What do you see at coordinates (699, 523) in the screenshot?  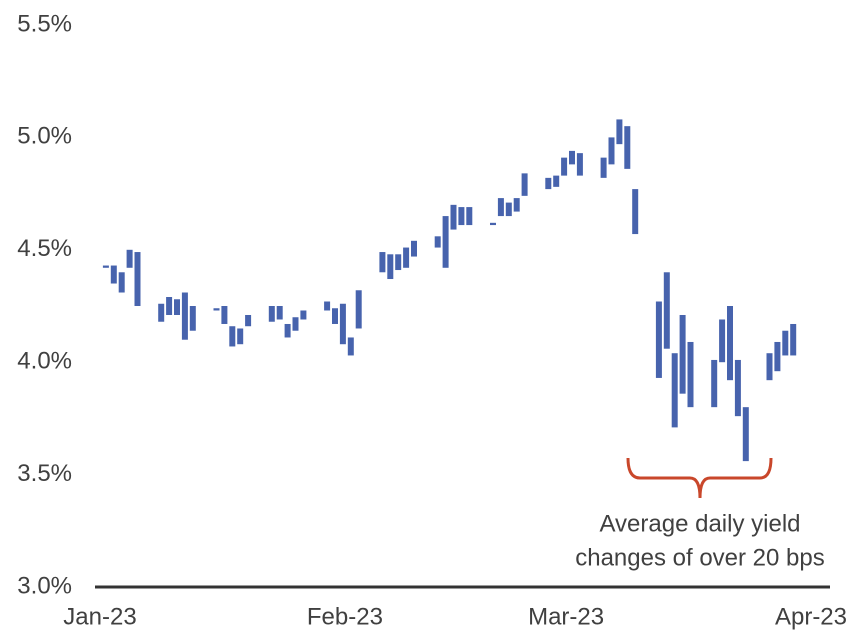 I see `annotation-line: Average daily yield` at bounding box center [699, 523].